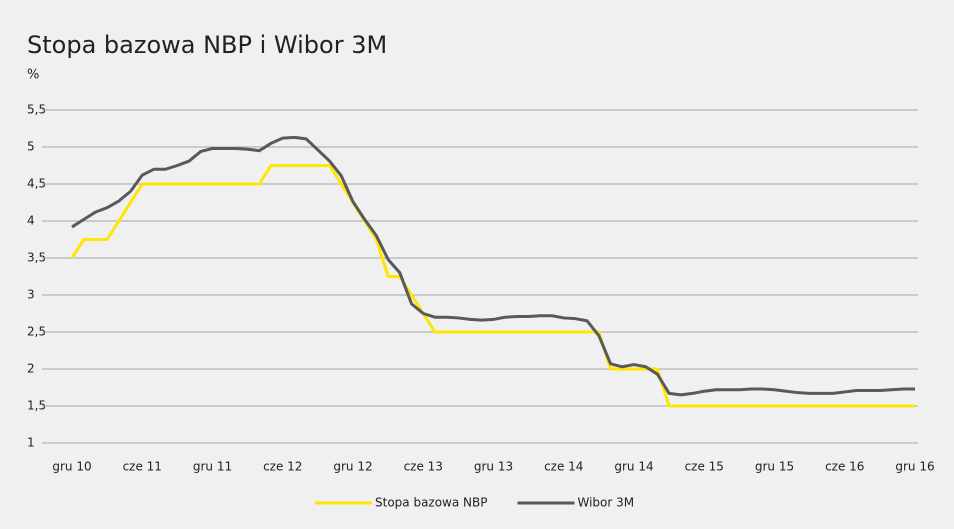 The width and height of the screenshot is (954, 529). Describe the element at coordinates (36, 258) in the screenshot. I see `y-tick-label: 3,5` at that location.